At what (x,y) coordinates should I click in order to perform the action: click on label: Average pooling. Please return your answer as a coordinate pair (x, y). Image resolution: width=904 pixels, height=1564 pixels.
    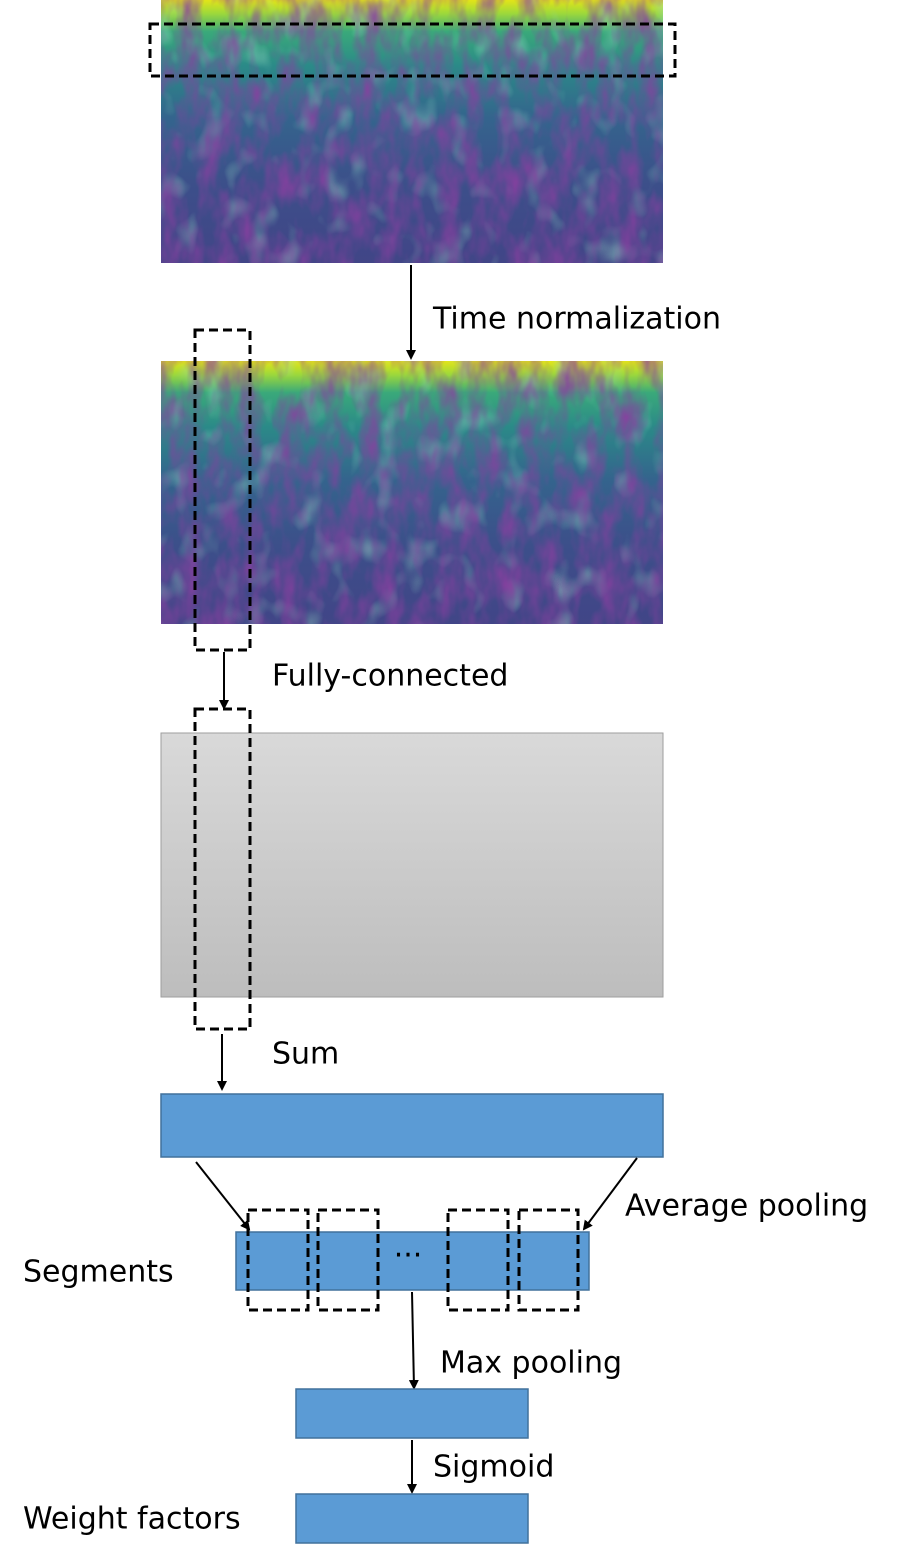
    Looking at the image, I should click on (746, 1206).